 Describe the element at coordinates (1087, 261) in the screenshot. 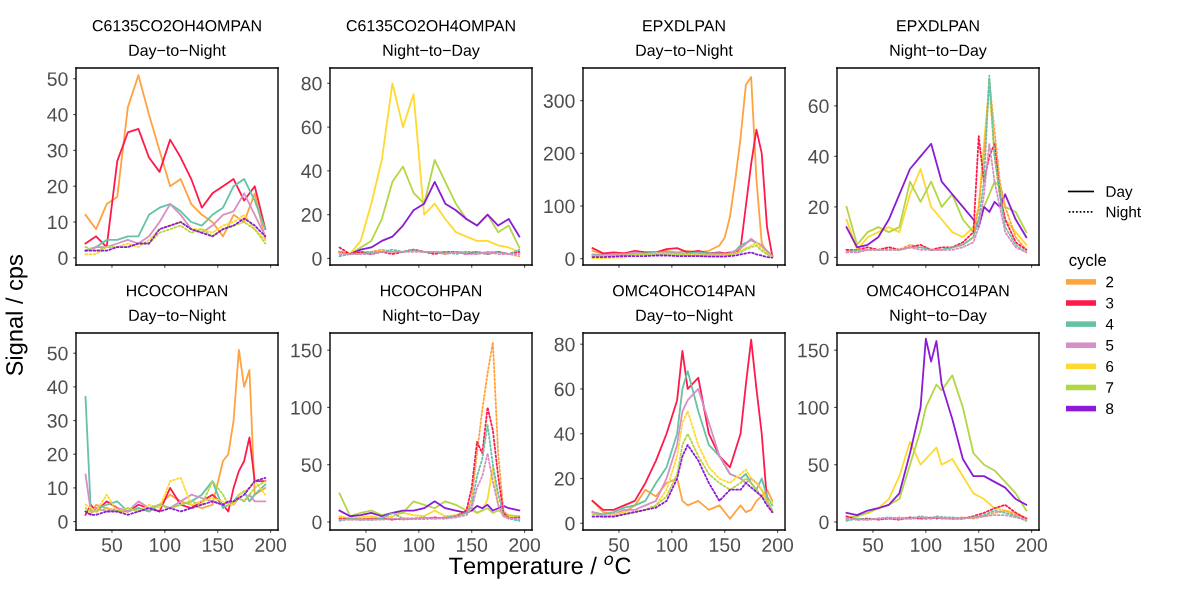

I see `legend-title: cycle` at that location.